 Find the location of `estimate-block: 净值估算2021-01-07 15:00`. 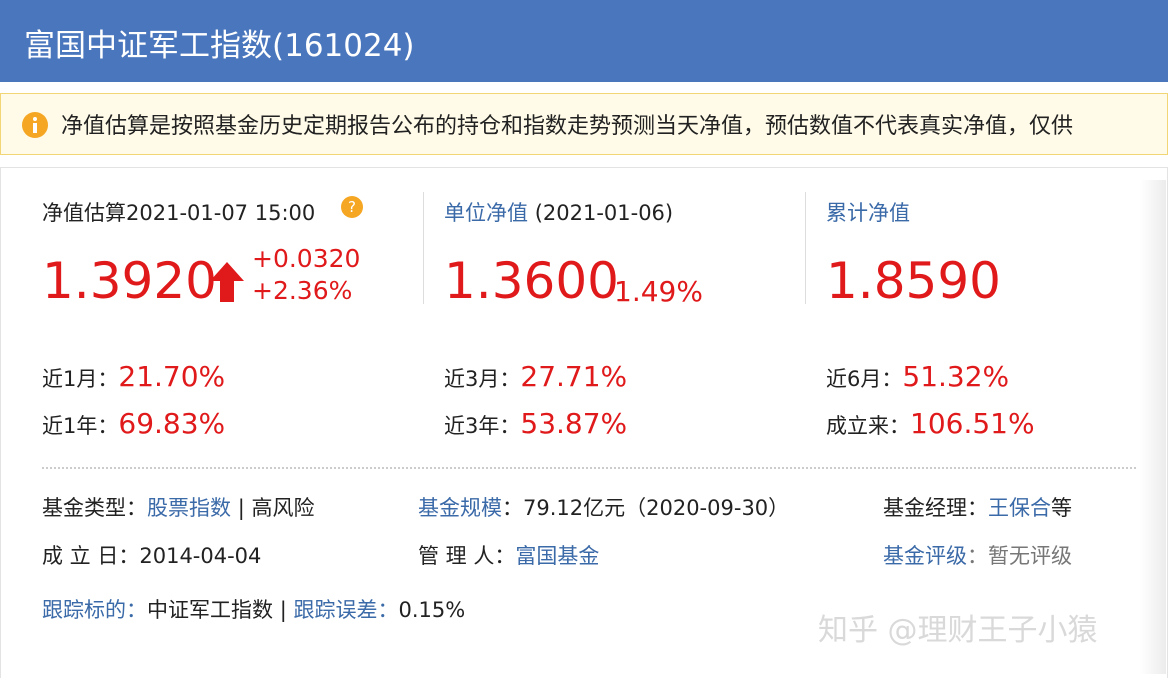

estimate-block: 净值估算2021-01-07 15:00 is located at coordinates (178, 212).